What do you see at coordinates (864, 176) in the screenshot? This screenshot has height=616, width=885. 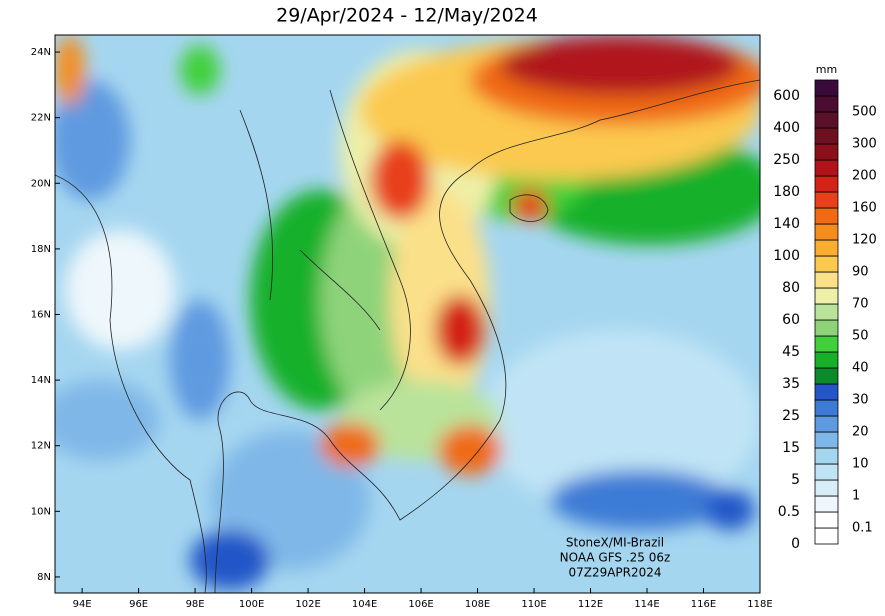 I see `colorbar-label: 200` at bounding box center [864, 176].